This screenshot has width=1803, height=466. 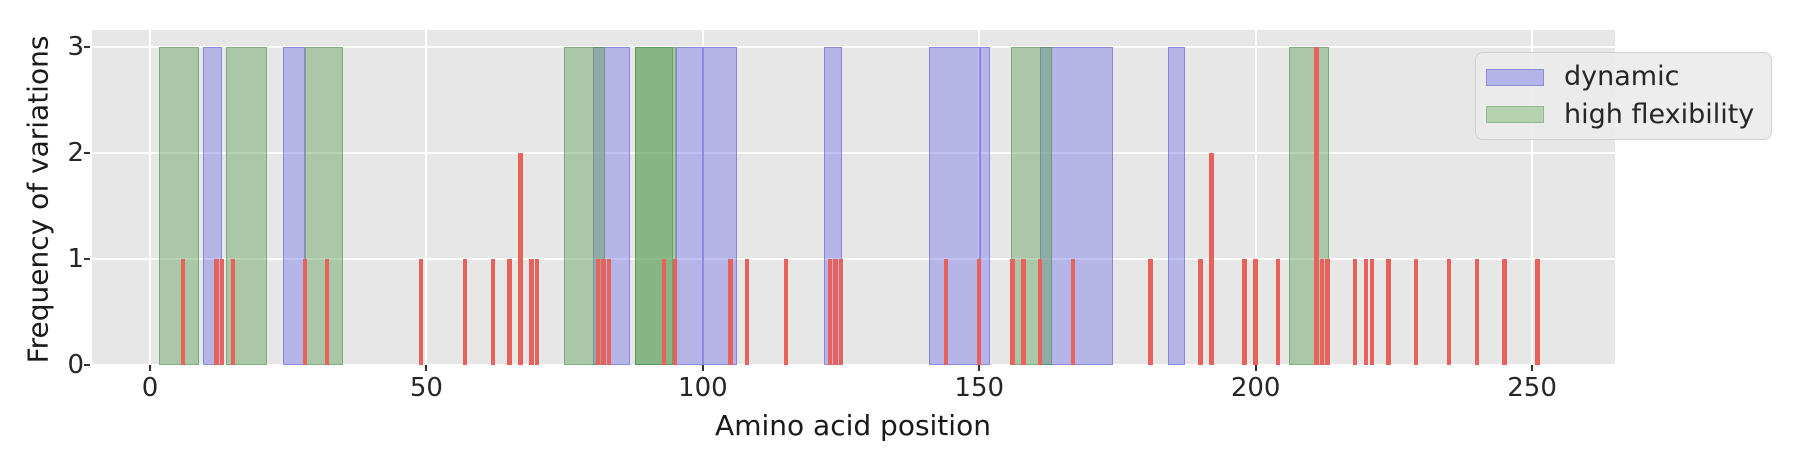 What do you see at coordinates (421, 311) in the screenshot?
I see `variation-bar-x49` at bounding box center [421, 311].